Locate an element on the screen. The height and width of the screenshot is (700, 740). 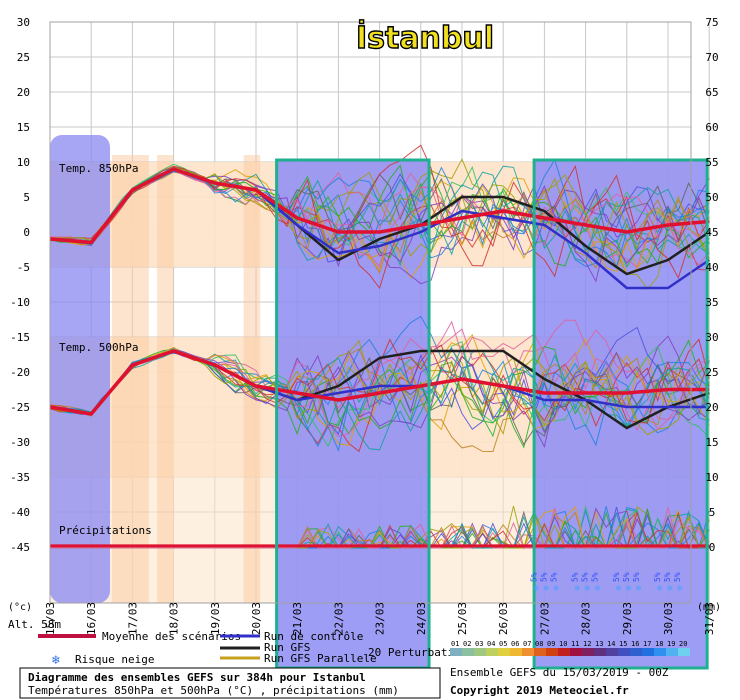
x-axis-date-label: 30/03 is located at coordinates (668, 618).